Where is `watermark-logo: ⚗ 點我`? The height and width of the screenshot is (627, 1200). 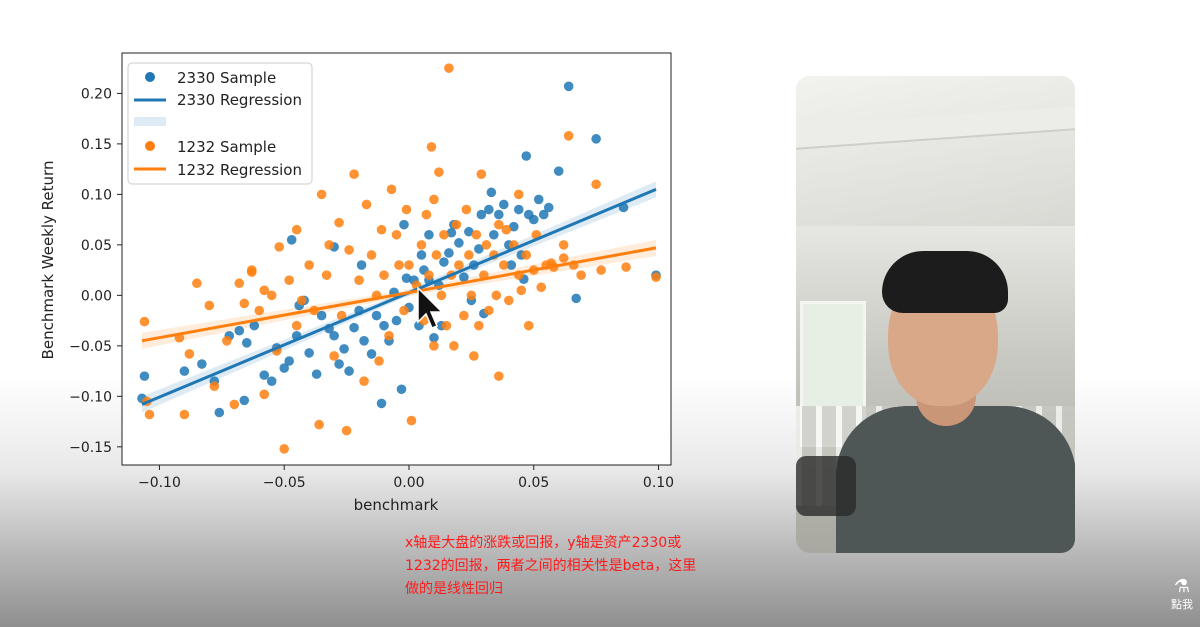
watermark-logo: ⚗ 點我 is located at coordinates (1182, 595).